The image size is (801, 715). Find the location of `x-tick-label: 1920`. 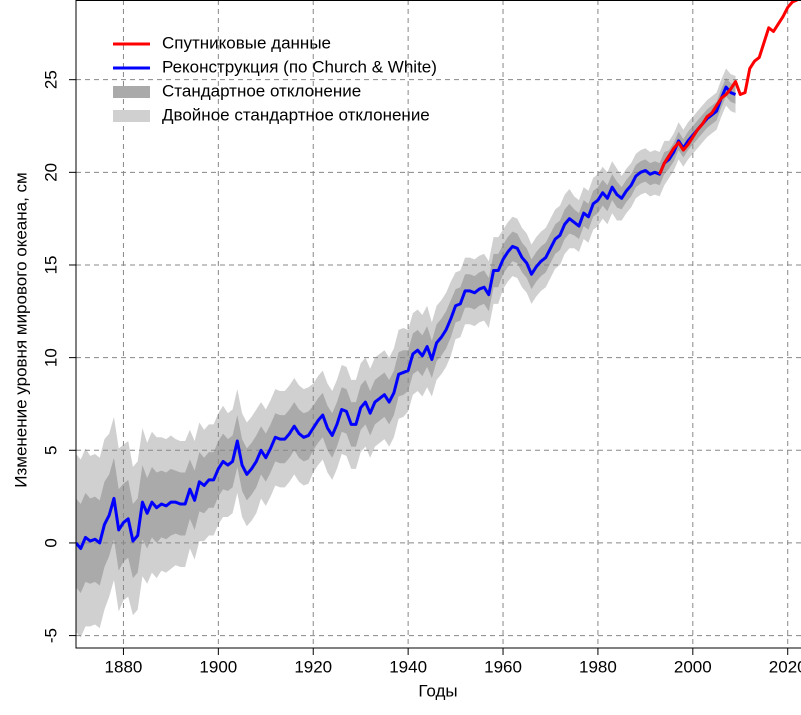

x-tick-label: 1920 is located at coordinates (313, 666).